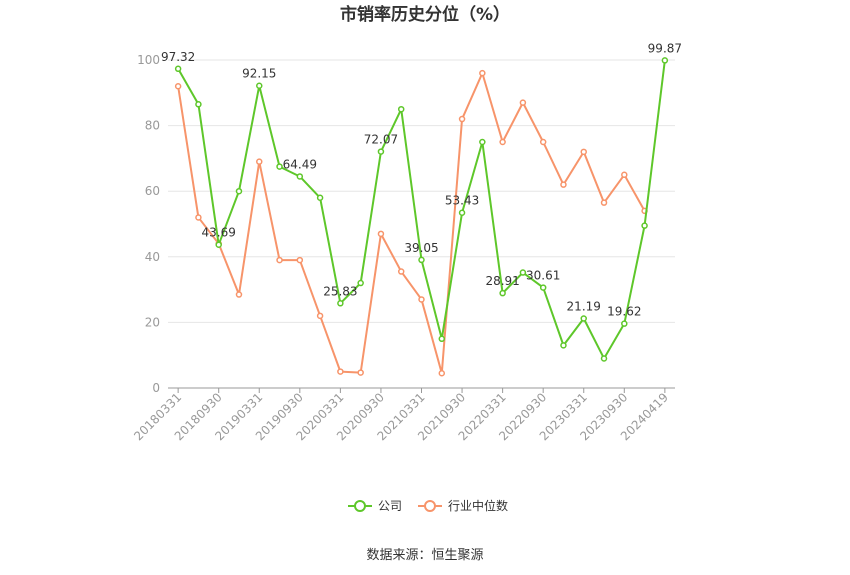  Describe the element at coordinates (148, 224) in the screenshot. I see `y-axis: 0 20 40 60 80 100` at that location.